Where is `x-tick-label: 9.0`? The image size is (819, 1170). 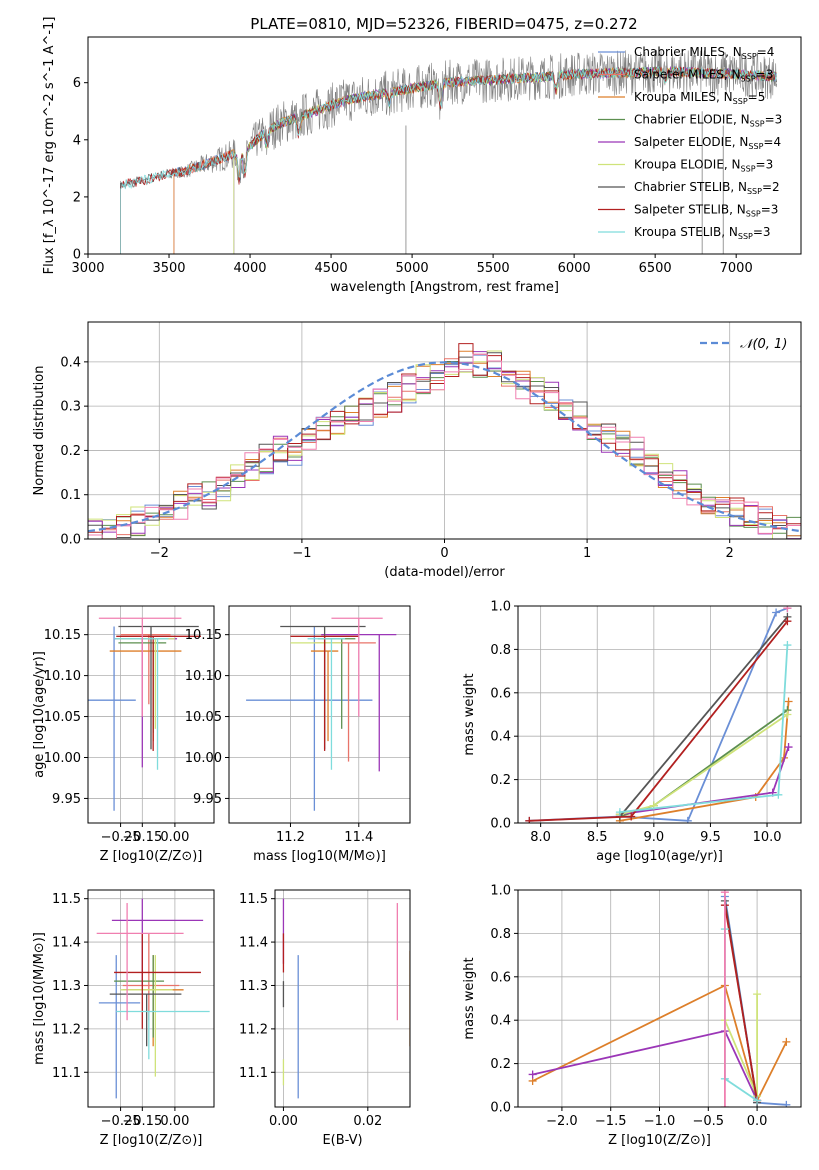
x-tick-label: 9.0 is located at coordinates (653, 837).